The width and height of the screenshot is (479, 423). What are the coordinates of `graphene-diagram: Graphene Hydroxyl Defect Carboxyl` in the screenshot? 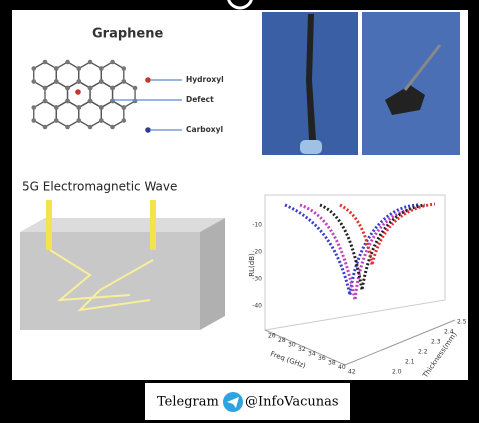 It's located at (127, 80).